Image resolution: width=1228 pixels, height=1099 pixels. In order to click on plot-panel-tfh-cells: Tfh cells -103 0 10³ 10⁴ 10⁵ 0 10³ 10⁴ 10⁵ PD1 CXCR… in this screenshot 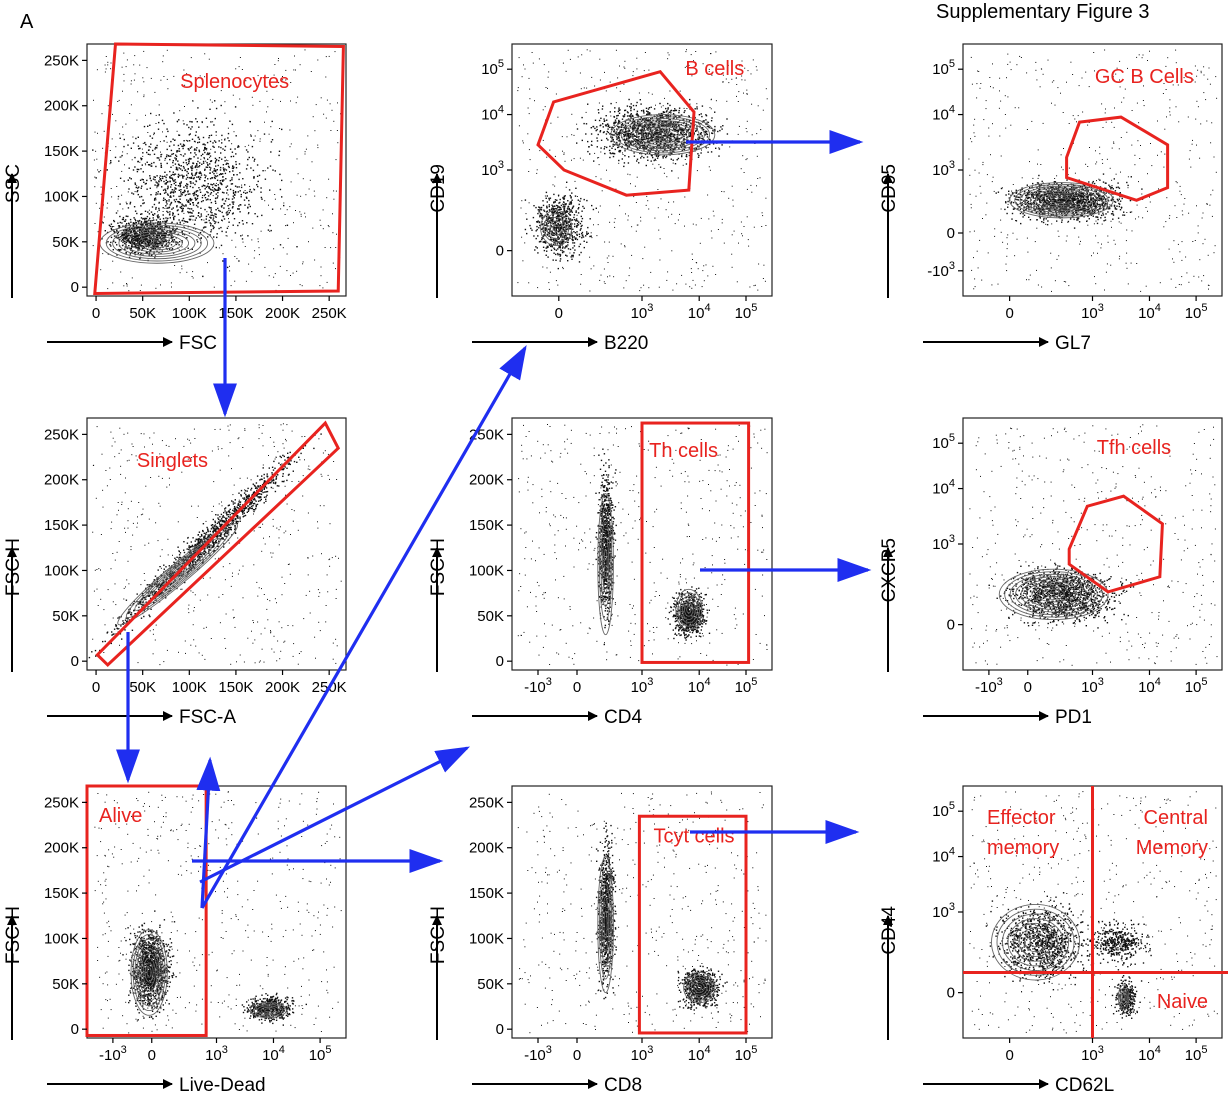, I will do `click(1051, 572)`.